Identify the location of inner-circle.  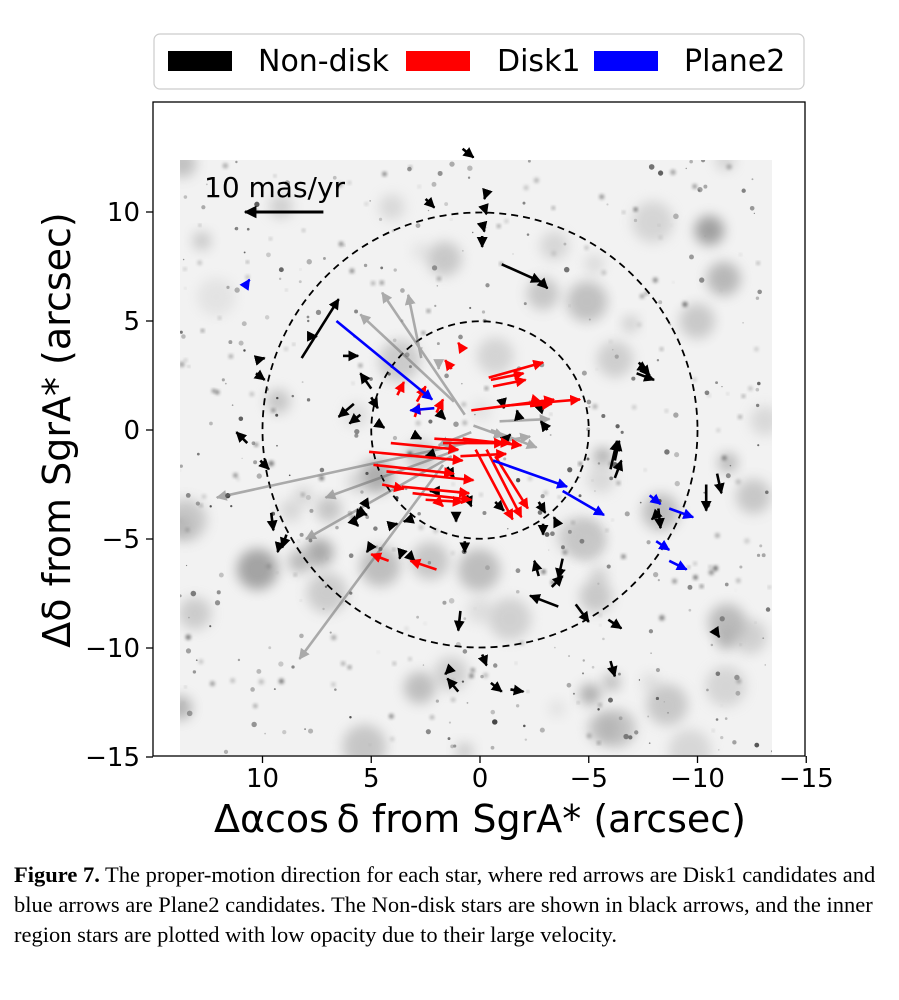
(480, 430).